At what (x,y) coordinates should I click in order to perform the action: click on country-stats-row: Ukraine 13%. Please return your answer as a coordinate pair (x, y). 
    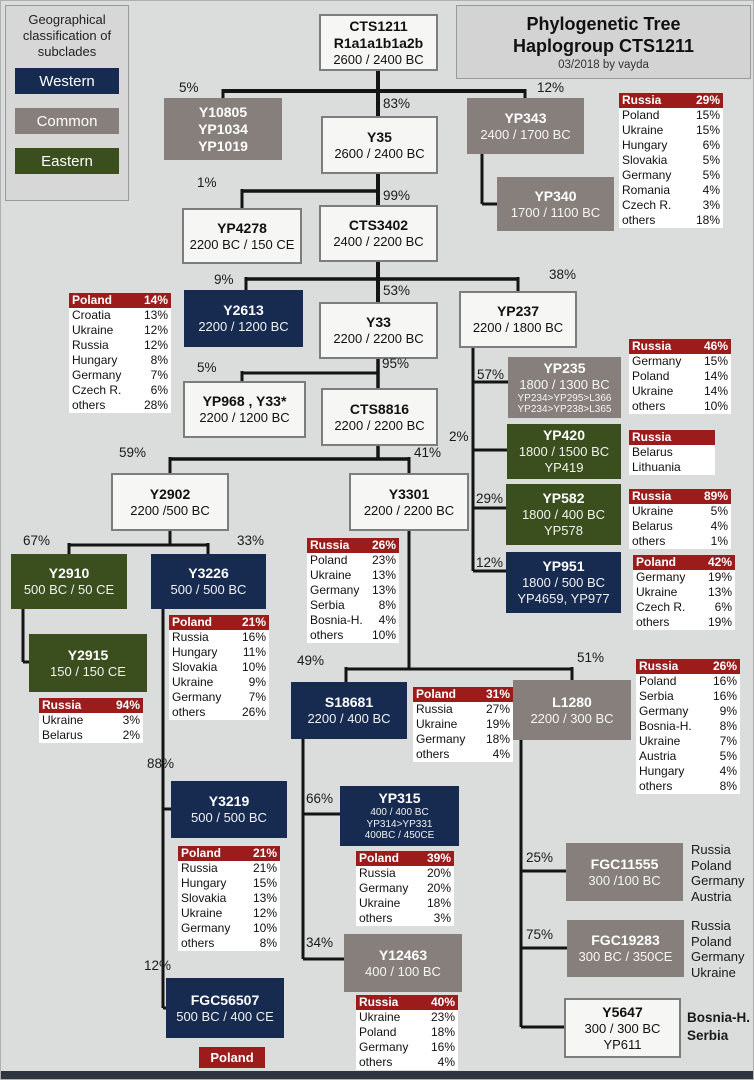
    Looking at the image, I should click on (684, 592).